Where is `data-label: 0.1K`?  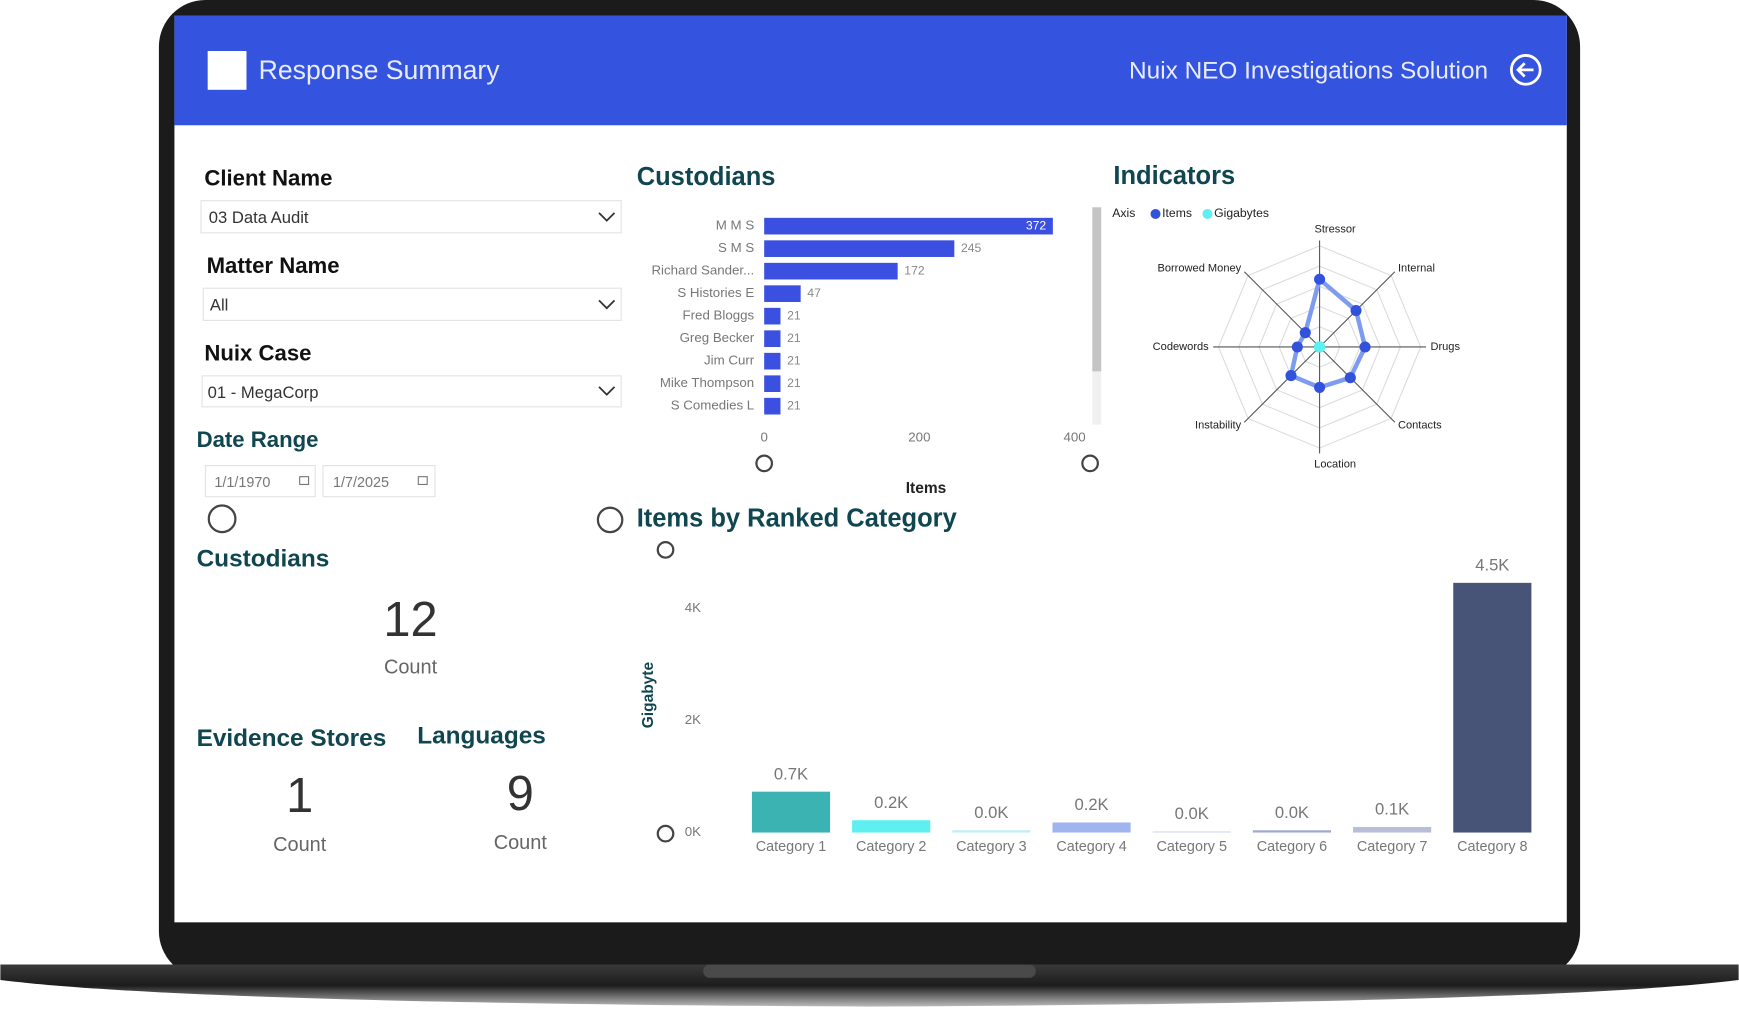 data-label: 0.1K is located at coordinates (1392, 809).